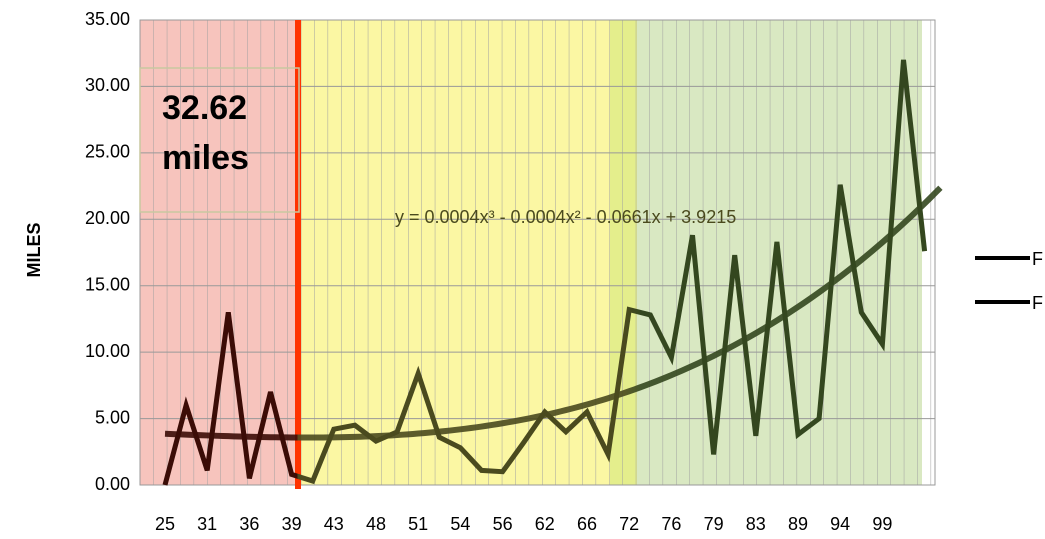 The image size is (1045, 539). I want to click on x-tick-label: 66, so click(587, 524).